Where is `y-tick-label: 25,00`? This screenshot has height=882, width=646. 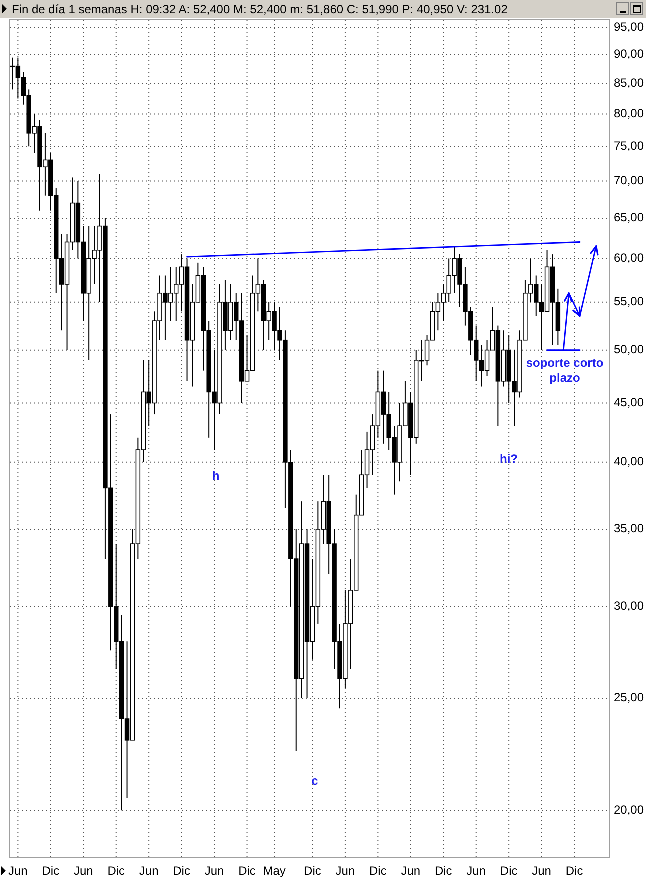
y-tick-label: 25,00 is located at coordinates (629, 697).